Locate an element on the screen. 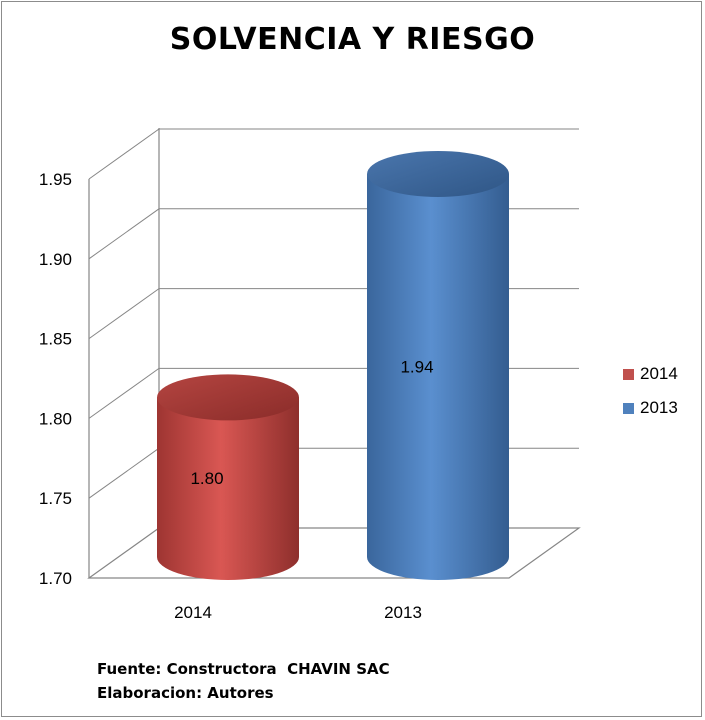  floor-plane is located at coordinates (334, 553).